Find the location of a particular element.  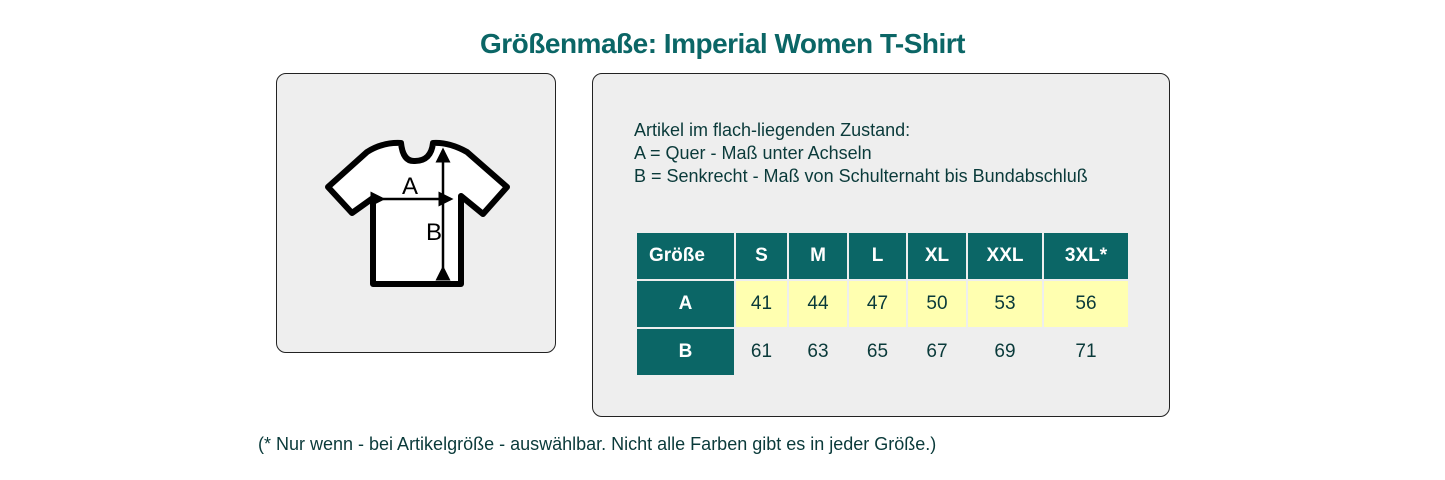

cell: 50 is located at coordinates (937, 304).